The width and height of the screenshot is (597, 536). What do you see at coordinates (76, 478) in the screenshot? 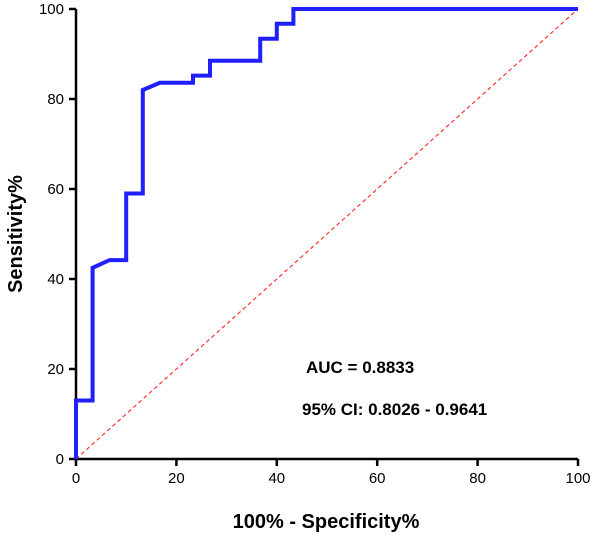
I see `x-tick-label: 0` at bounding box center [76, 478].